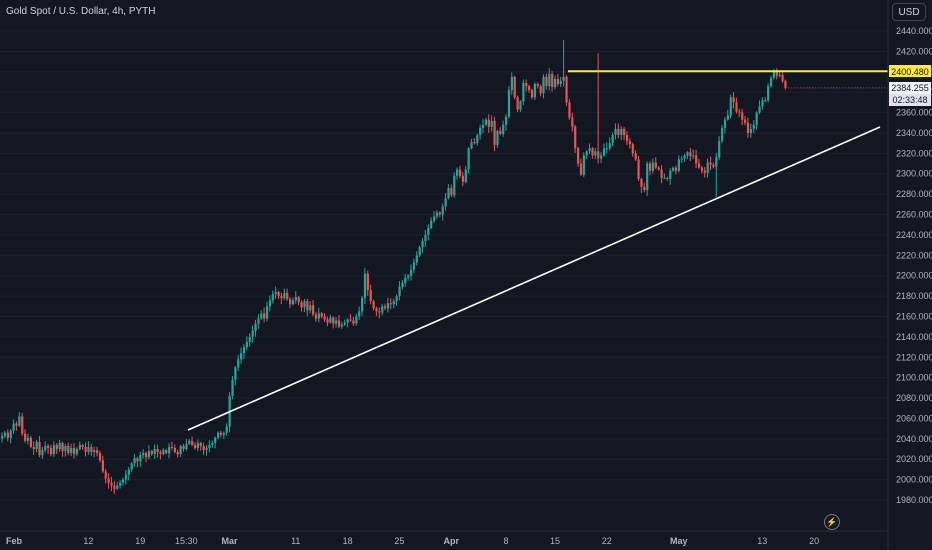 This screenshot has width=932, height=550. What do you see at coordinates (914, 235) in the screenshot?
I see `price-tick-label: 2240.000` at bounding box center [914, 235].